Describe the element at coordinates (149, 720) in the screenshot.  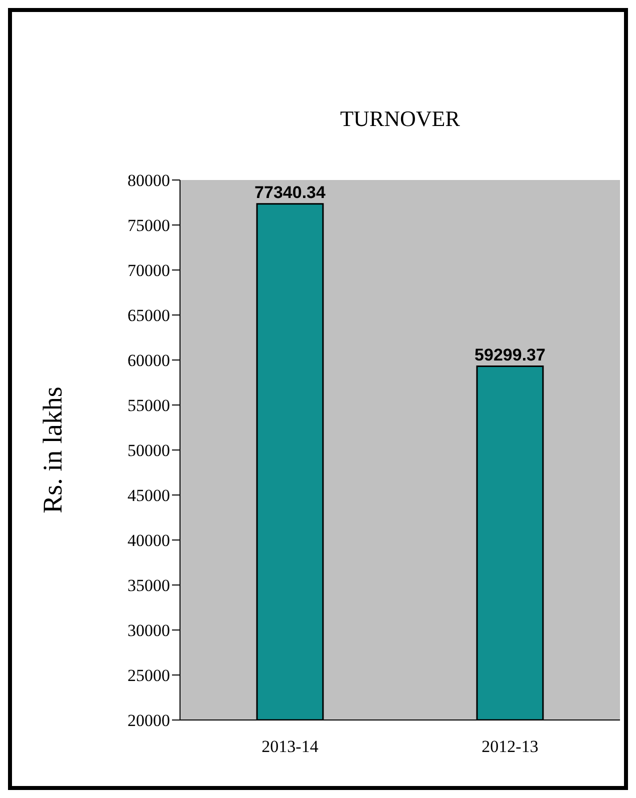
I see `y-tick-label: 20000` at that location.